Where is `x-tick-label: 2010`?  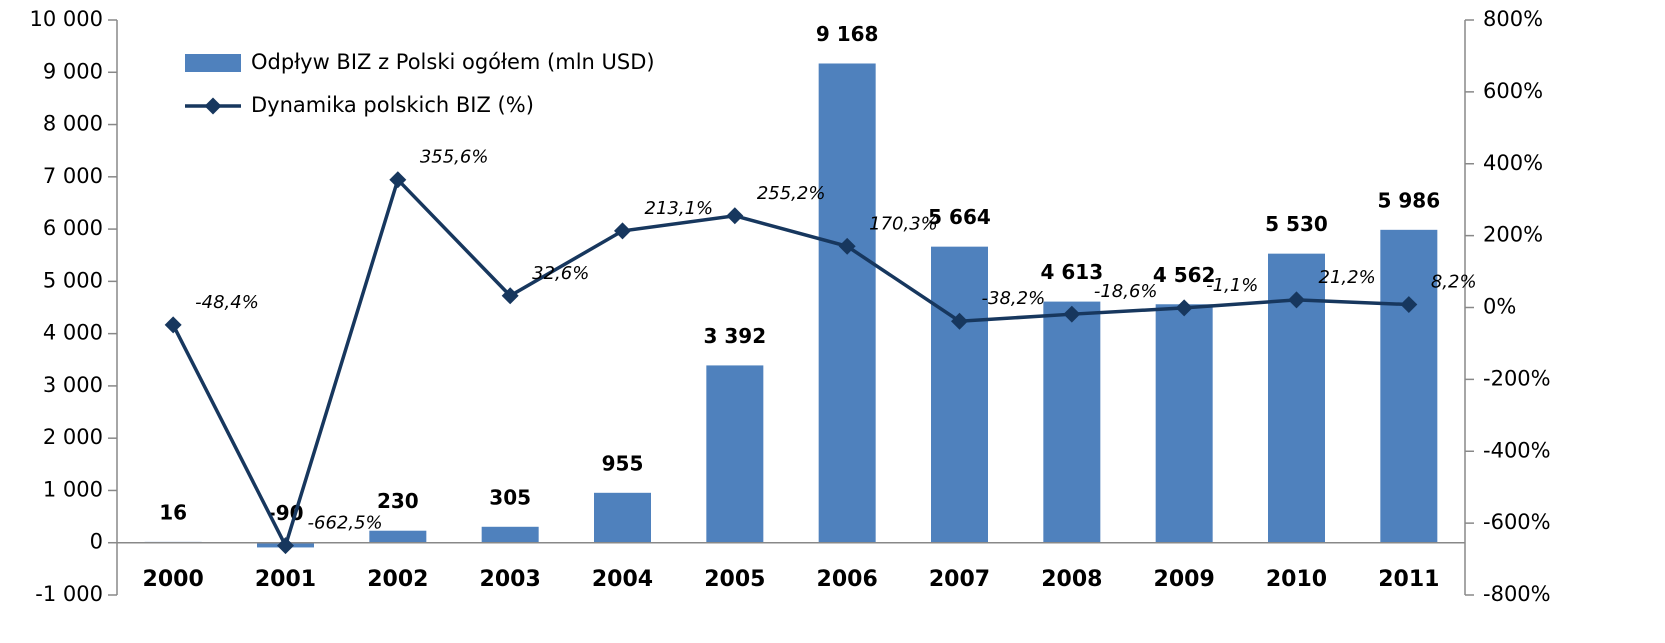 x-tick-label: 2010 is located at coordinates (1296, 579).